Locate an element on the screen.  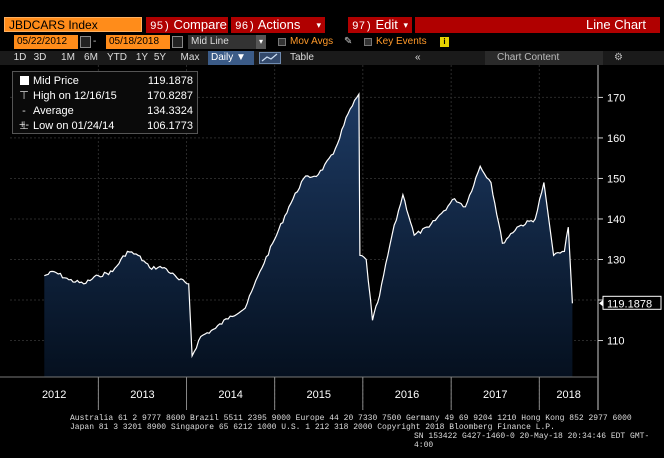
x-tick-label: 2017 is located at coordinates (495, 395).